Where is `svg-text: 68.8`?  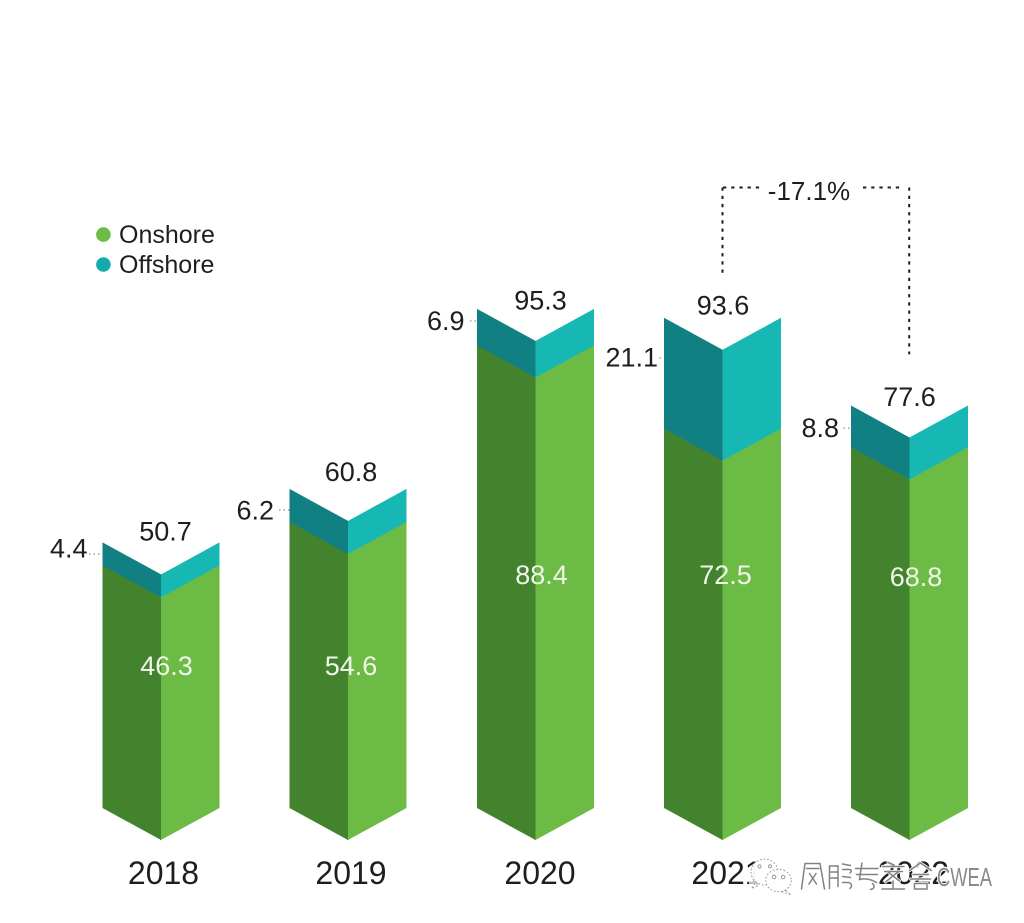 svg-text: 68.8 is located at coordinates (916, 577).